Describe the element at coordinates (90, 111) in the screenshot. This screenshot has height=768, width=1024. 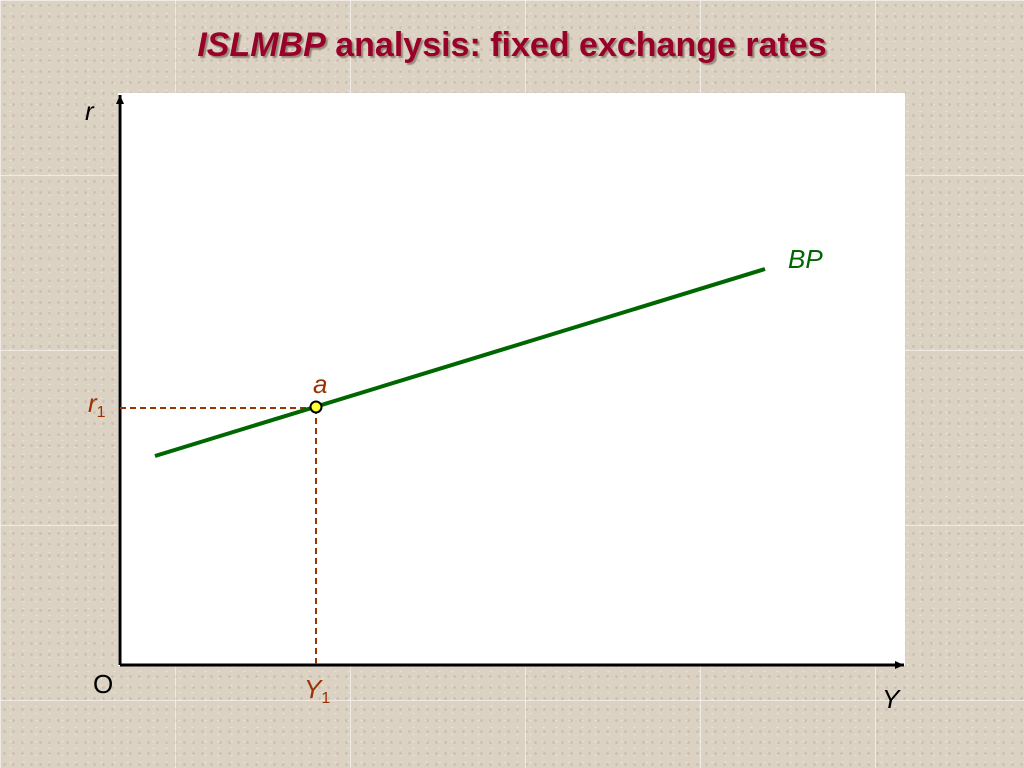
I see `y-axis-label: r` at that location.